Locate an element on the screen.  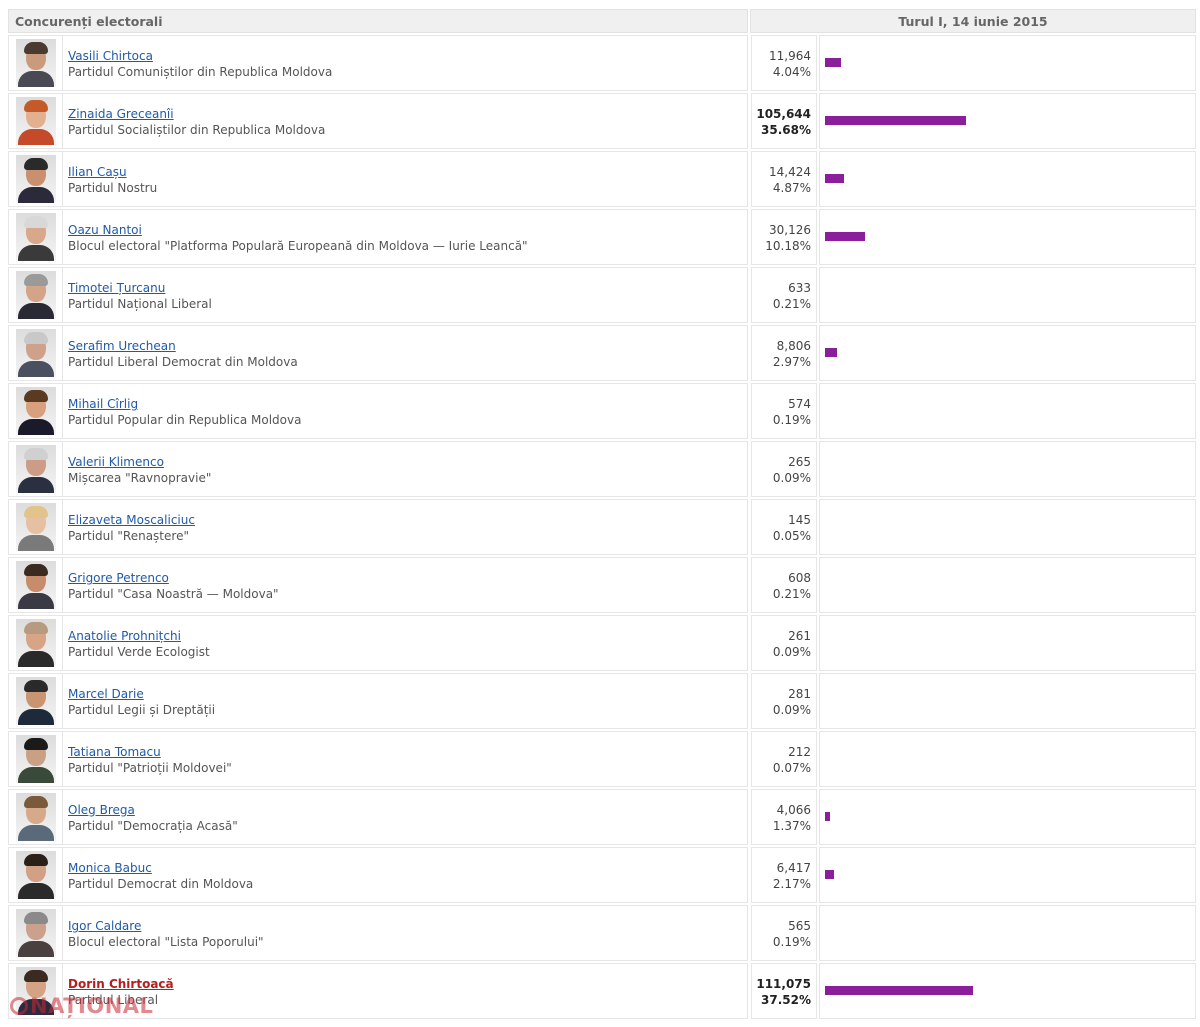
candidate-info: Marcel Darie Partidul Legii și Dreptății is located at coordinates (139, 701).